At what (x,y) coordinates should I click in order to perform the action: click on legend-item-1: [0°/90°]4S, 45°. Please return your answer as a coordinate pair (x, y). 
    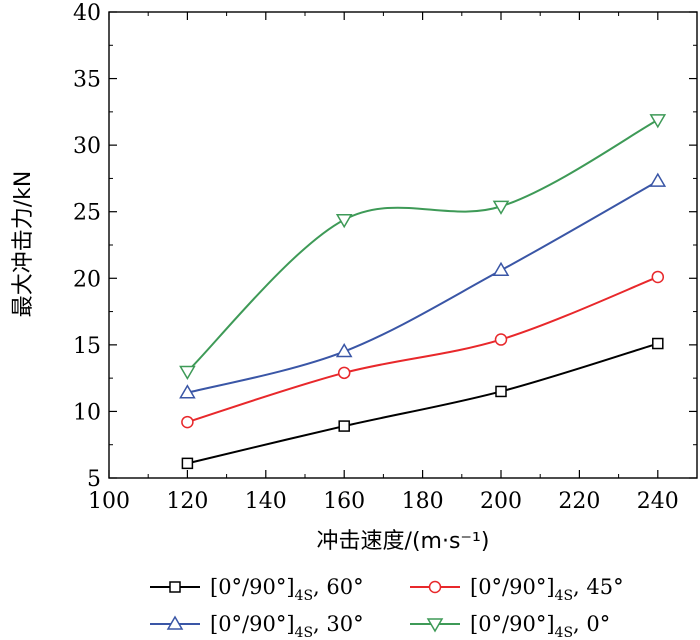
    Looking at the image, I should click on (517, 589).